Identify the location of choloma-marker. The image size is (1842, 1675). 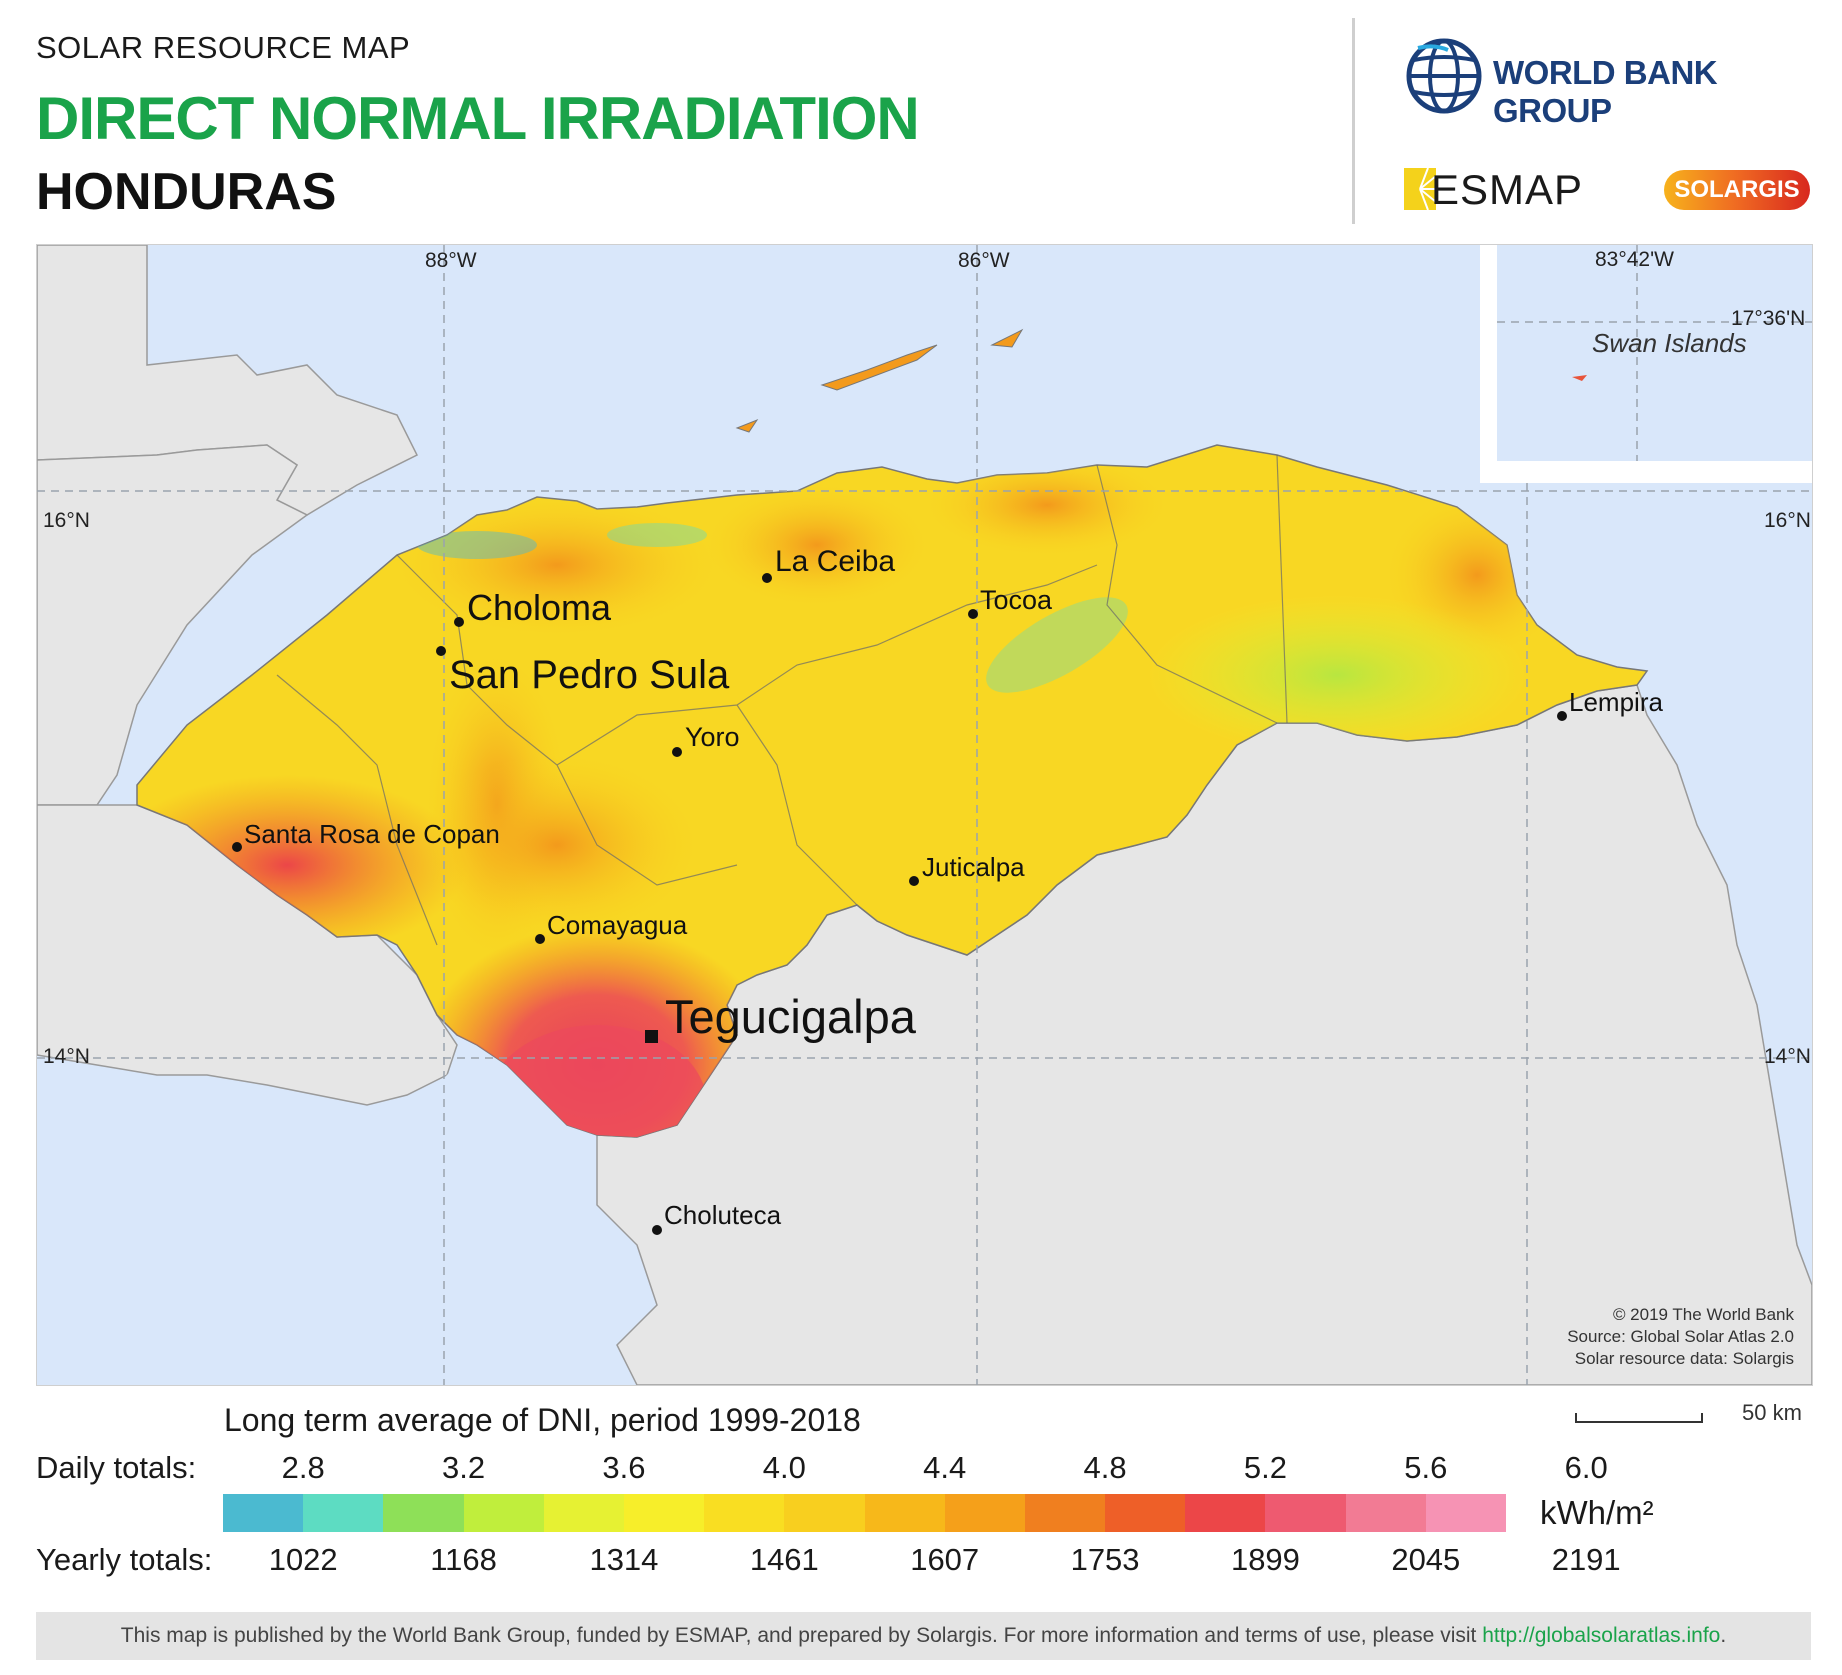
(459, 622).